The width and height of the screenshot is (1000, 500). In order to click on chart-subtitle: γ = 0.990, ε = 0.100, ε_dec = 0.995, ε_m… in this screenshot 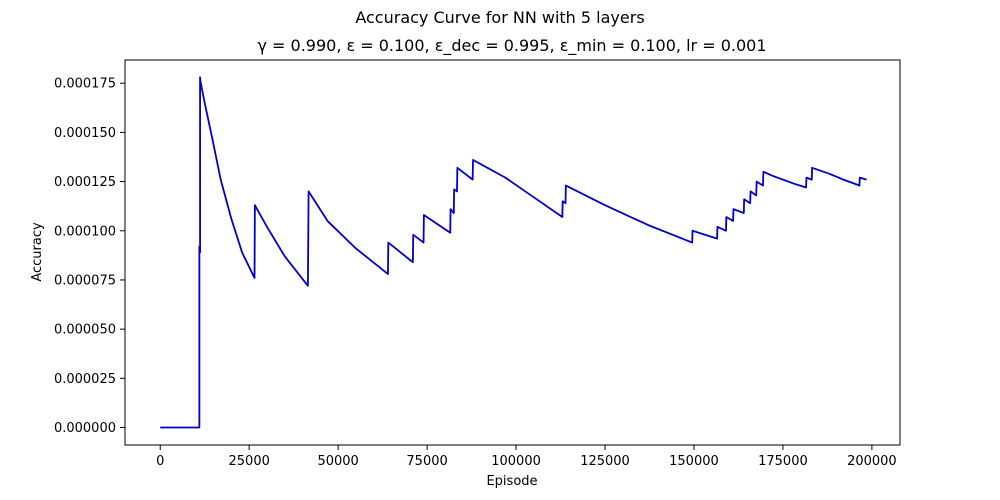, I will do `click(511, 46)`.